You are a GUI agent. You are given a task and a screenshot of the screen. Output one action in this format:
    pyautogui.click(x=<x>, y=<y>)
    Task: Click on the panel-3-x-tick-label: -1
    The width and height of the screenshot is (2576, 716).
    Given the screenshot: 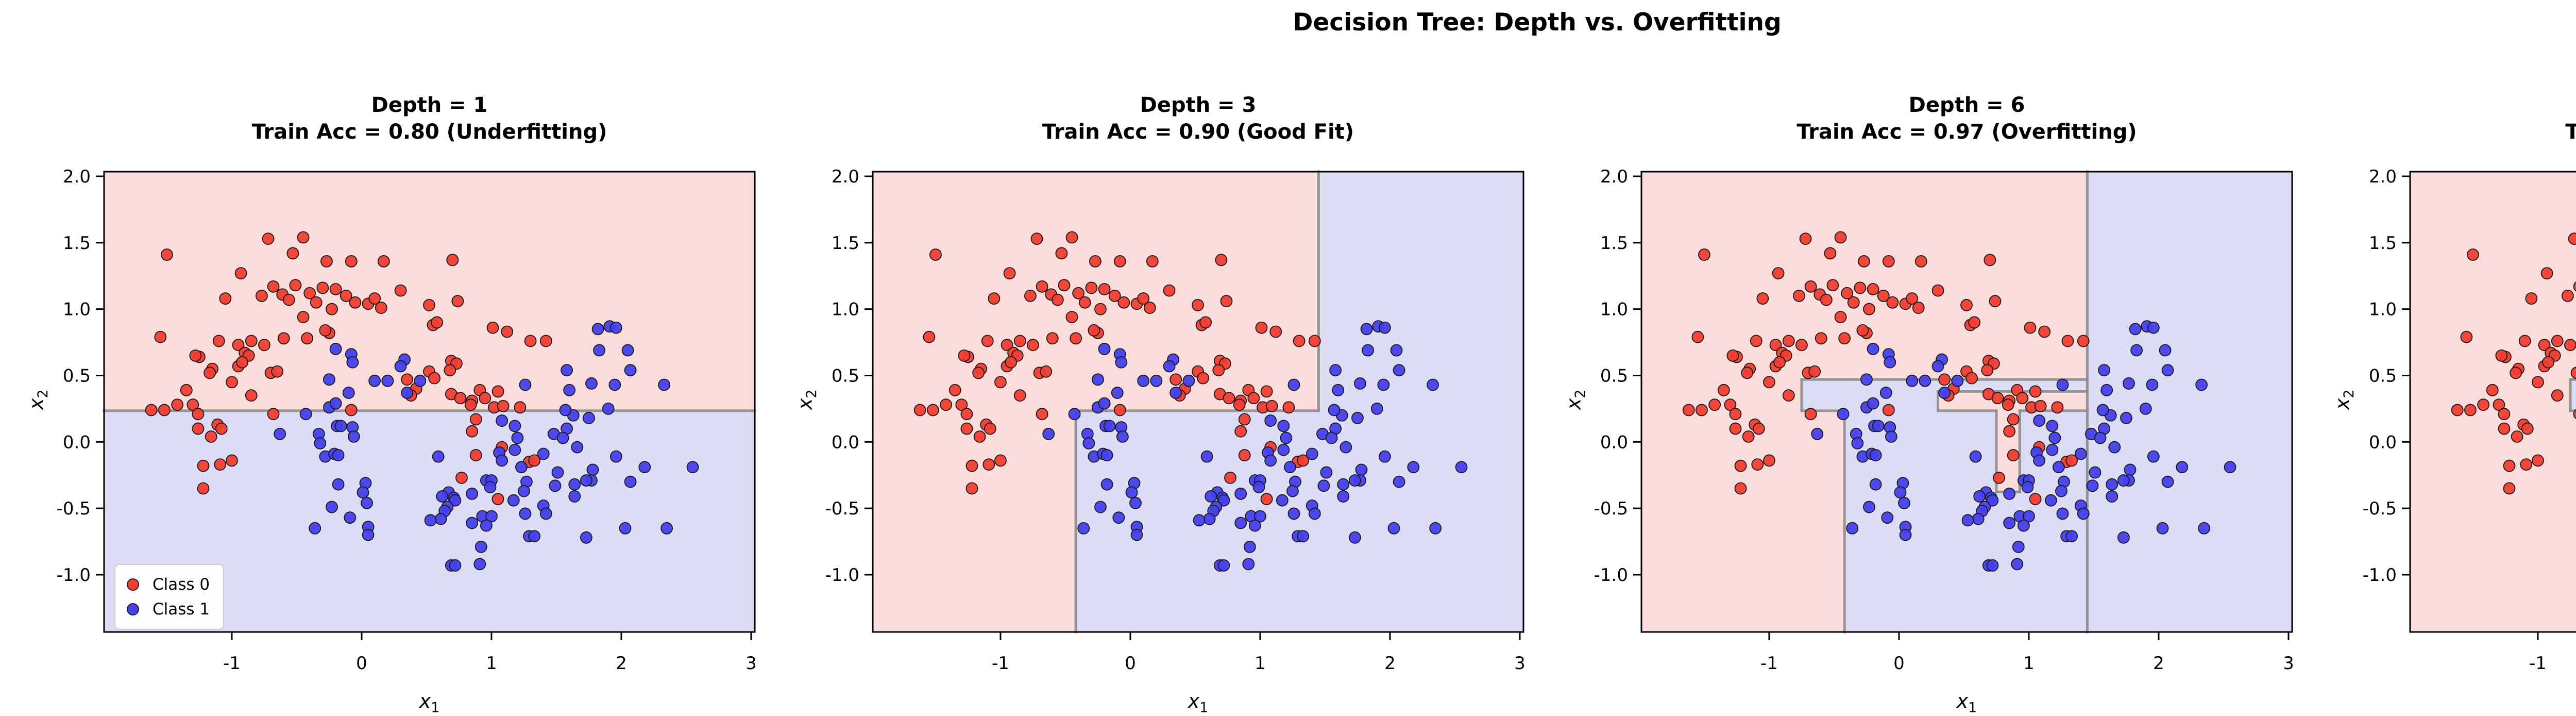 What is the action you would take?
    pyautogui.click(x=1769, y=663)
    